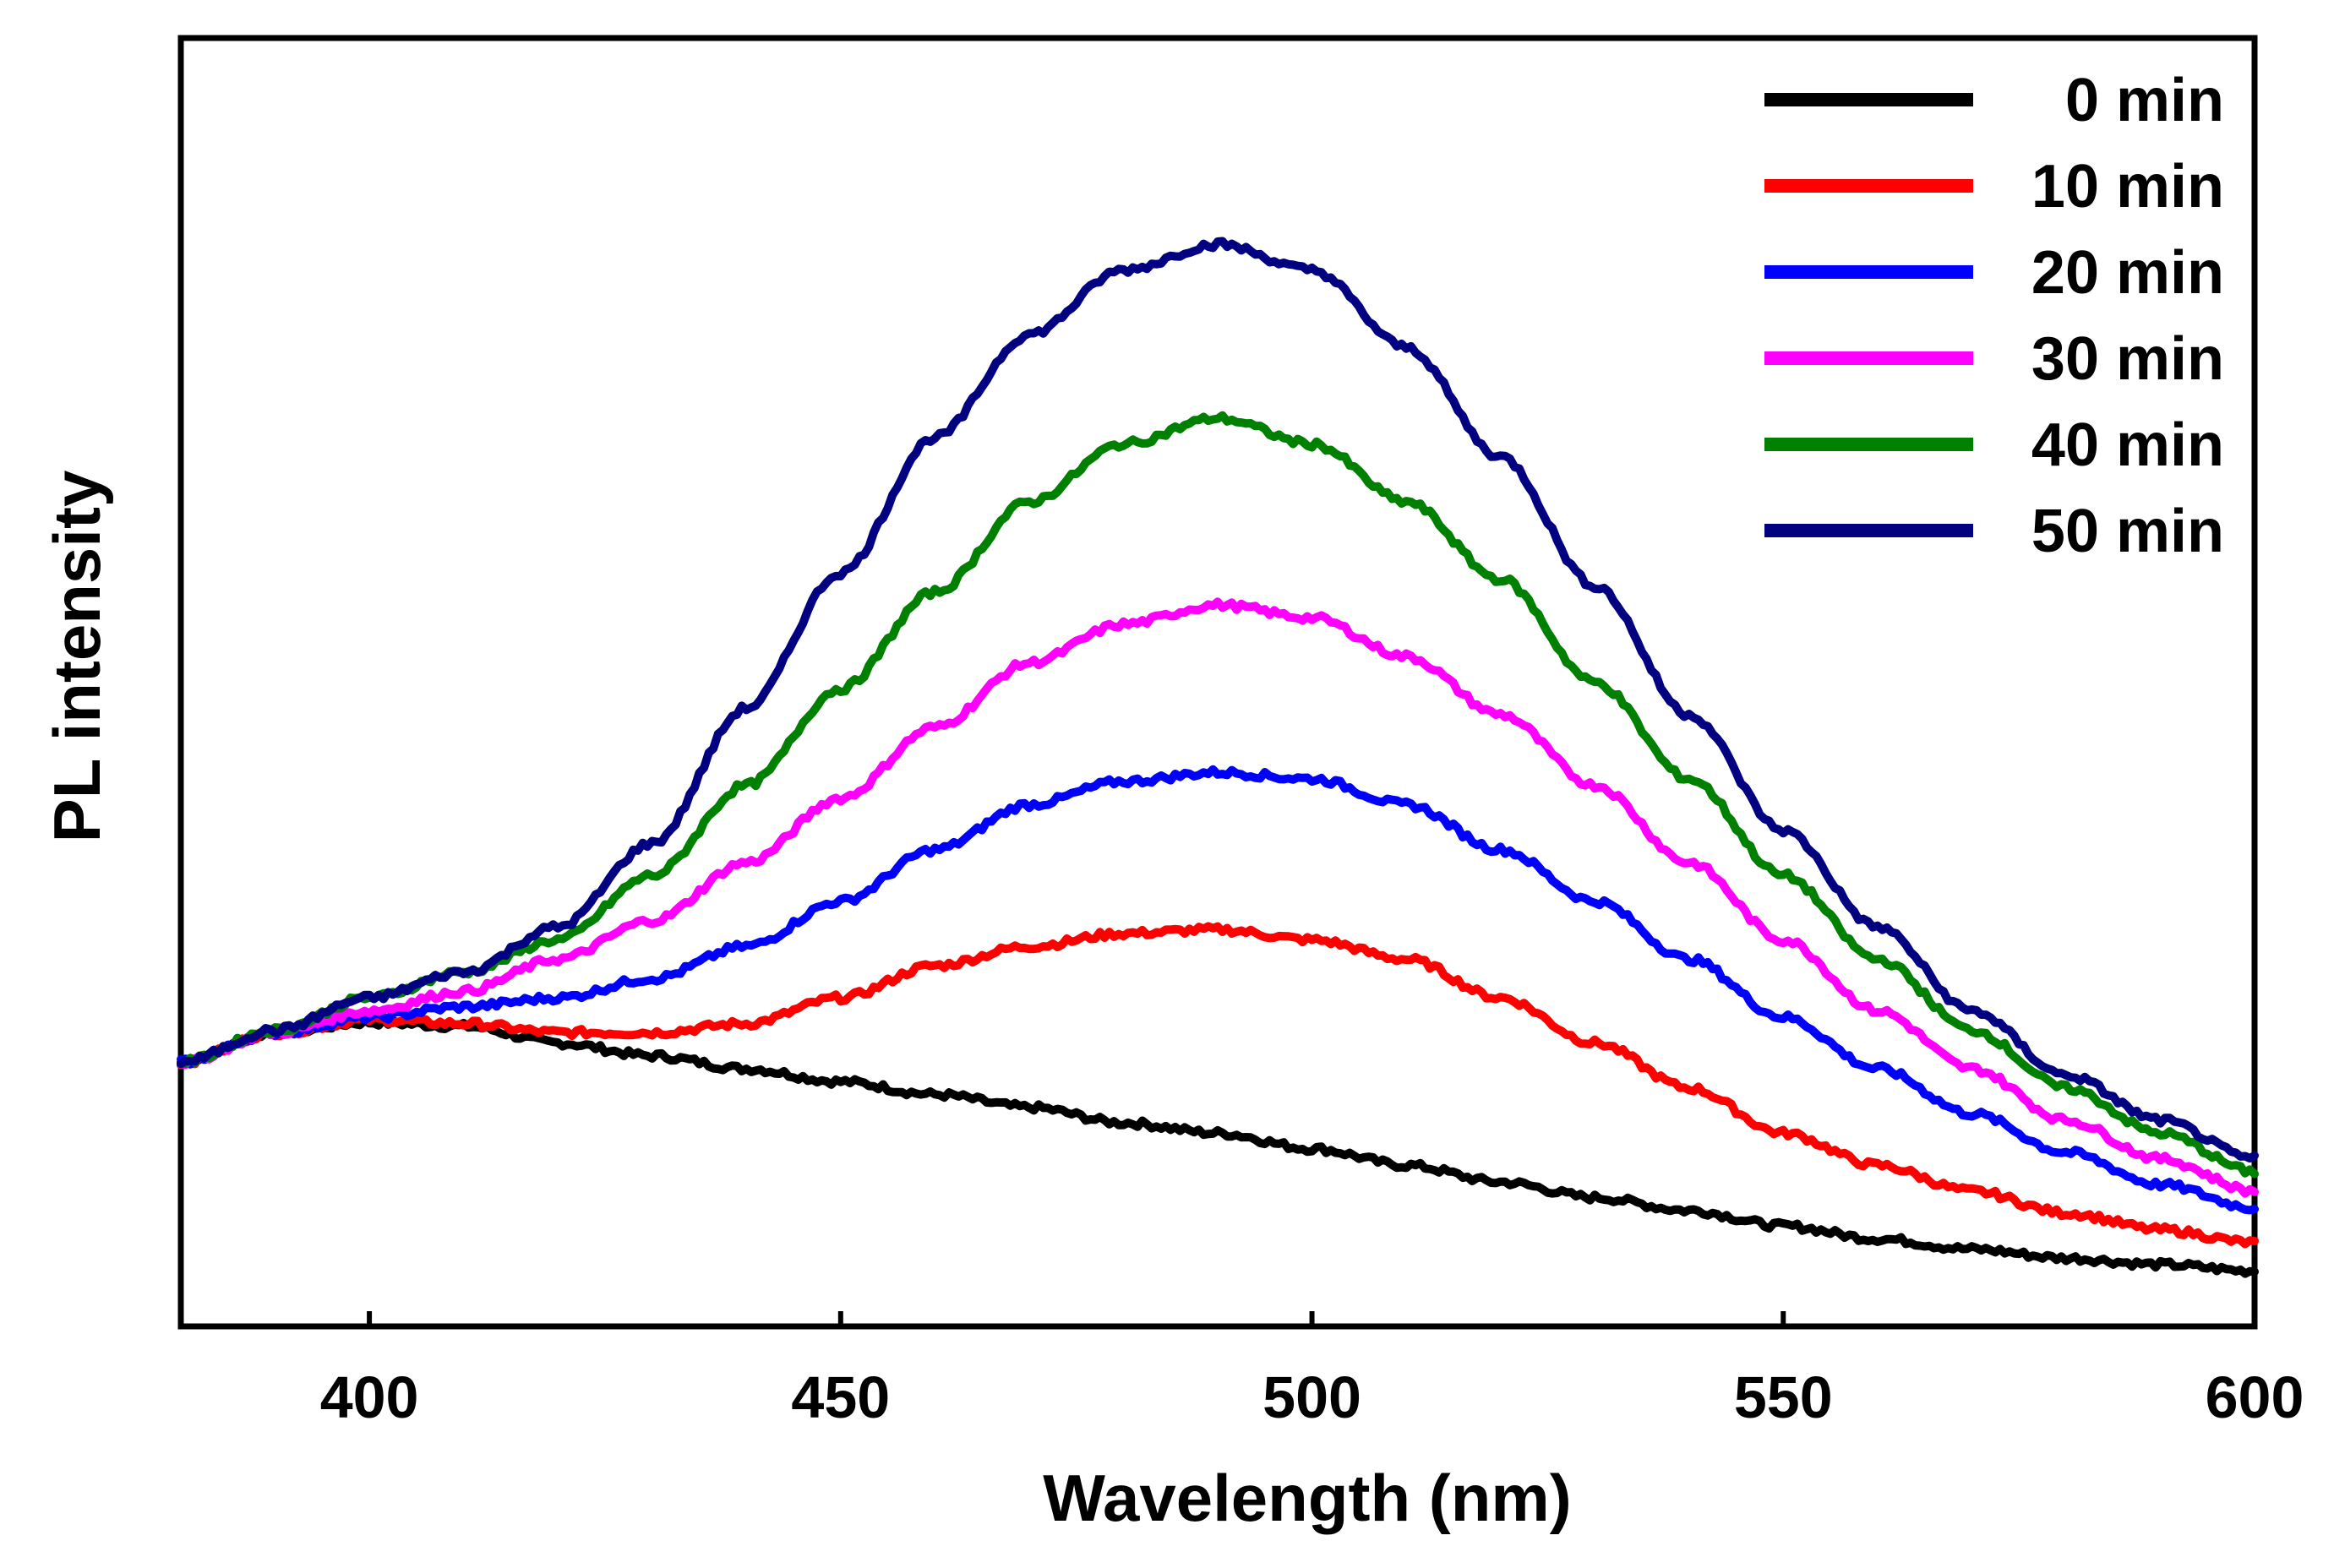 This screenshot has width=2334, height=1568. What do you see at coordinates (1994, 316) in the screenshot?
I see `legend: 0 min 10 min 20 min 30 min 40 min 50 min` at bounding box center [1994, 316].